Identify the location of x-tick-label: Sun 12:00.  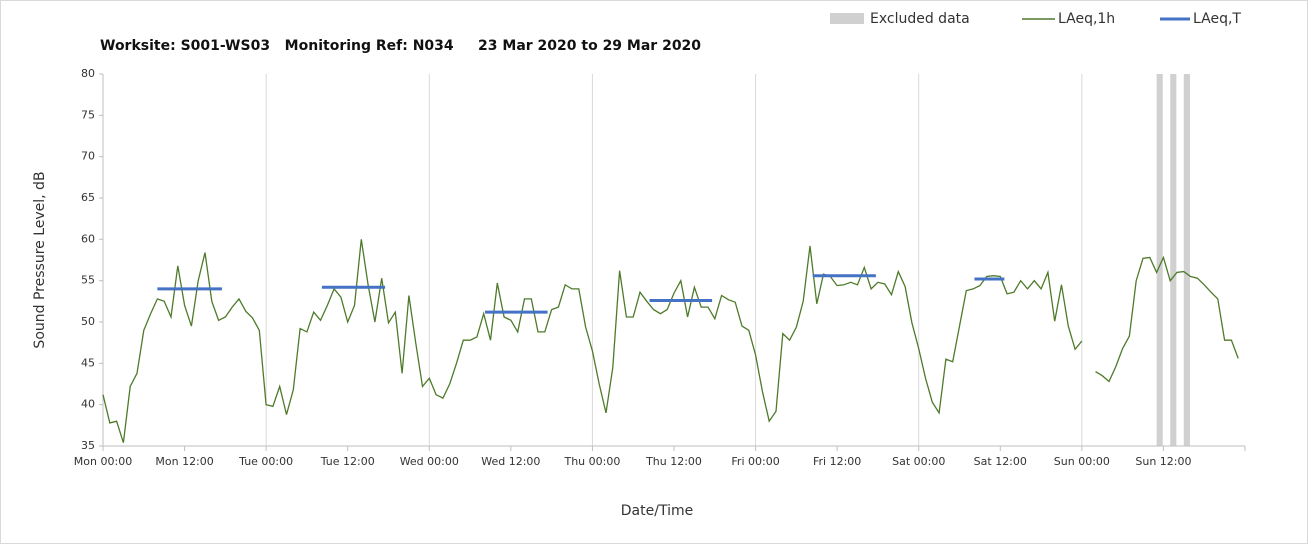
(1163, 461).